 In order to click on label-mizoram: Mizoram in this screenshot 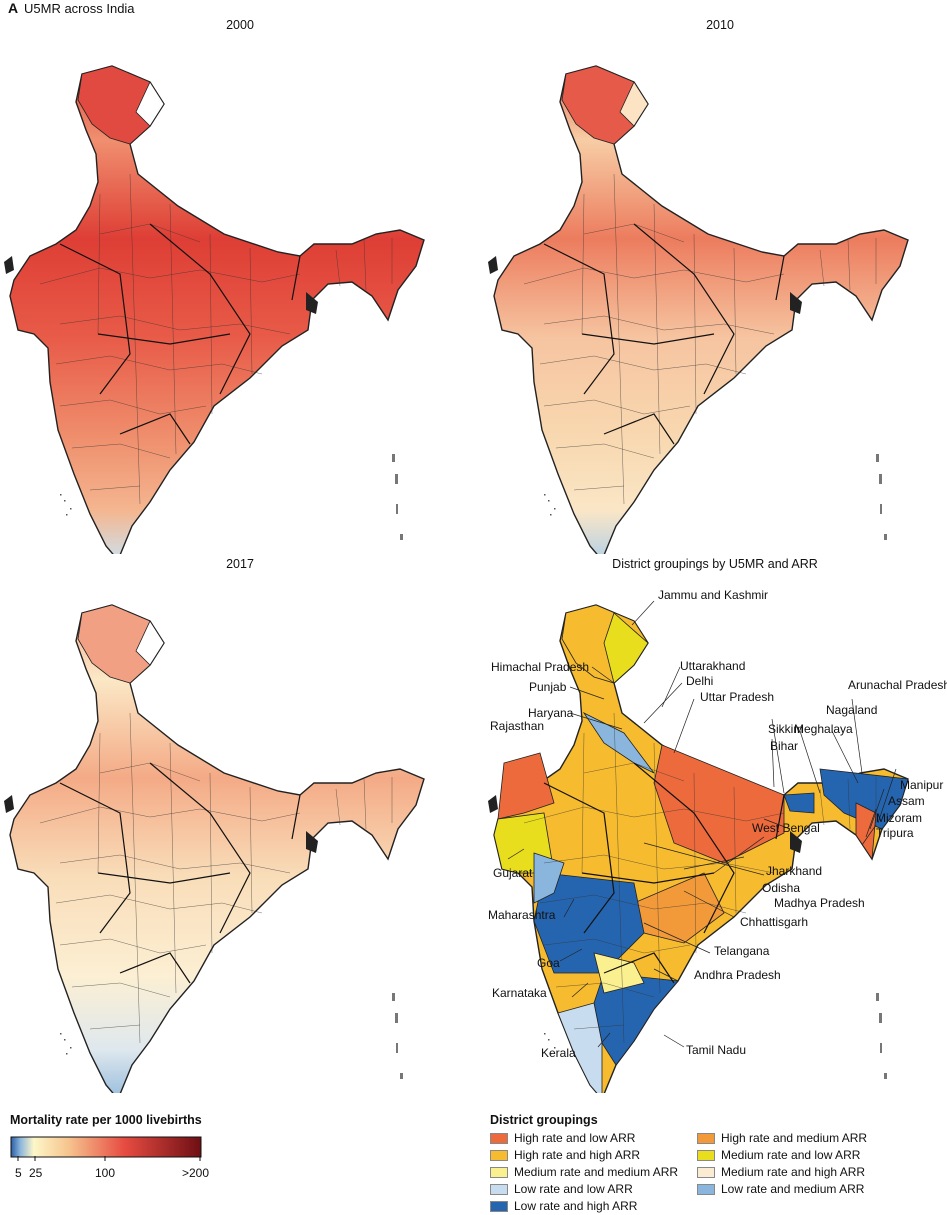, I will do `click(899, 818)`.